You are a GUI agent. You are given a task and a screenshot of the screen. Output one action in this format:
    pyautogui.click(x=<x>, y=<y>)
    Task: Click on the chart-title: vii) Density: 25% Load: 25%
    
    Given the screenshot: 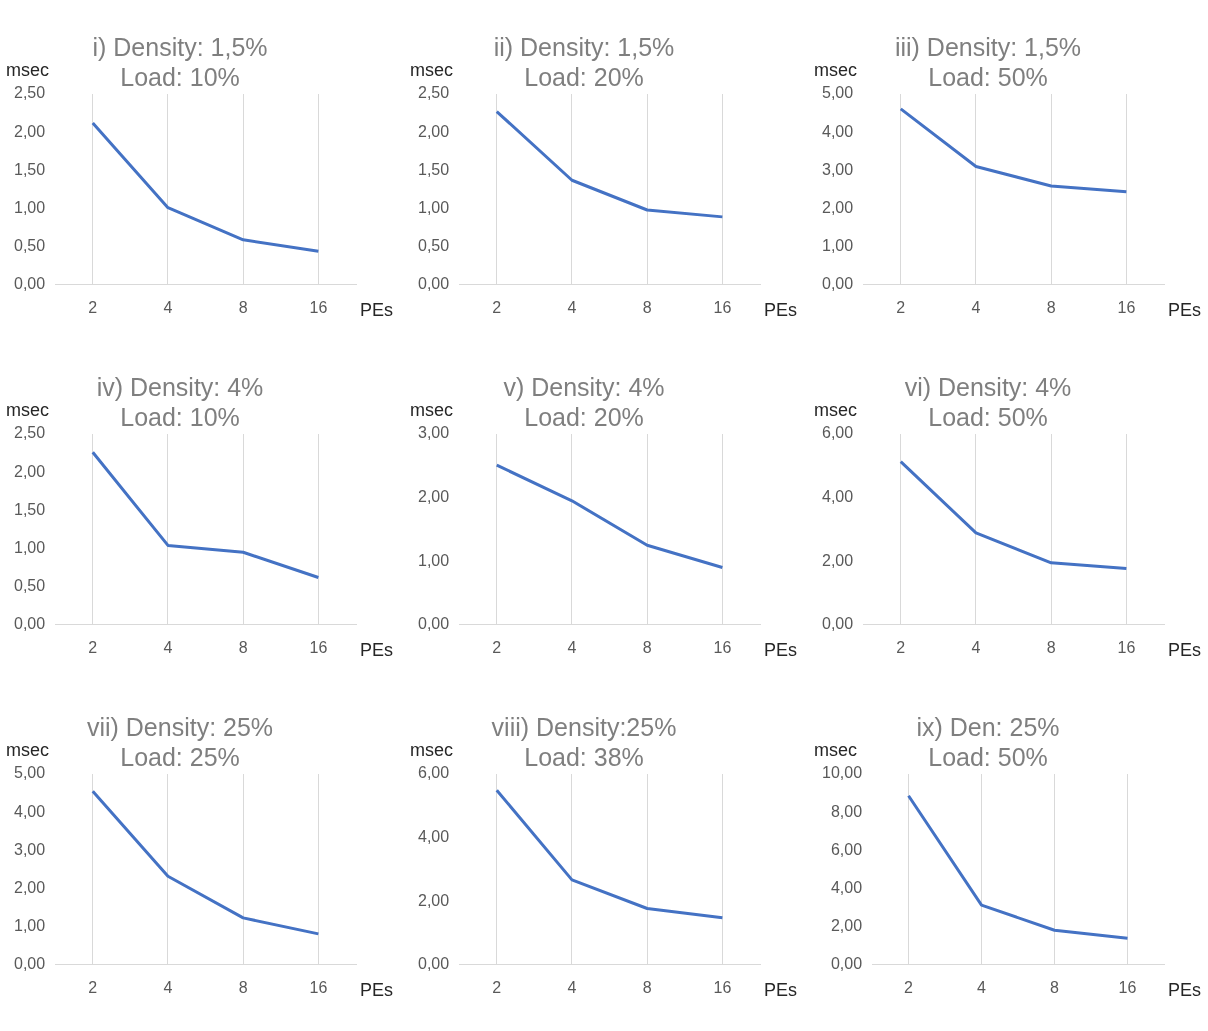 What is the action you would take?
    pyautogui.click(x=180, y=741)
    